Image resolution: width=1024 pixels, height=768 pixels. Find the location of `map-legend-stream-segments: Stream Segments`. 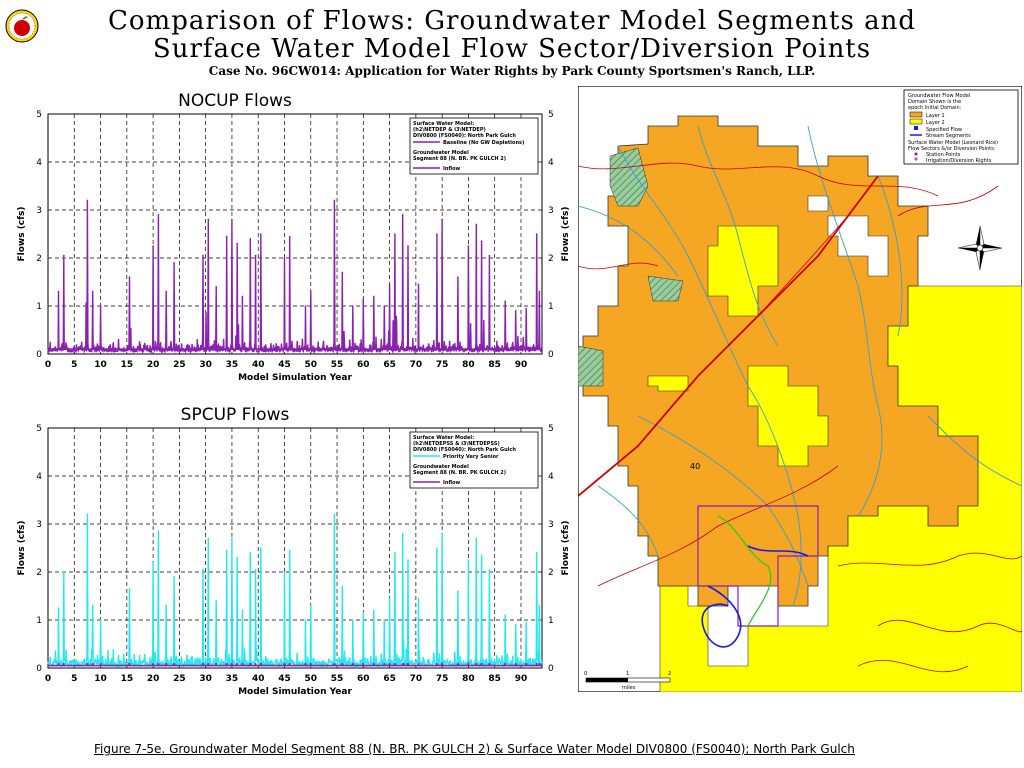

map-legend-stream-segments: Stream Segments is located at coordinates (948, 136).